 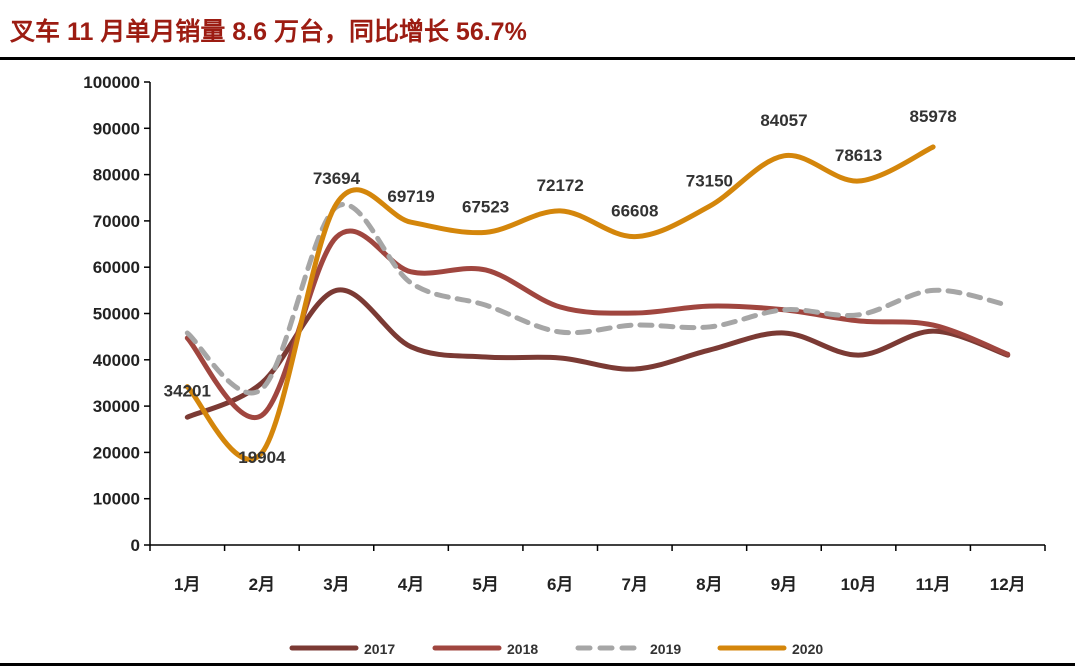 What do you see at coordinates (1008, 584) in the screenshot?
I see `x-tick-label: 12月` at bounding box center [1008, 584].